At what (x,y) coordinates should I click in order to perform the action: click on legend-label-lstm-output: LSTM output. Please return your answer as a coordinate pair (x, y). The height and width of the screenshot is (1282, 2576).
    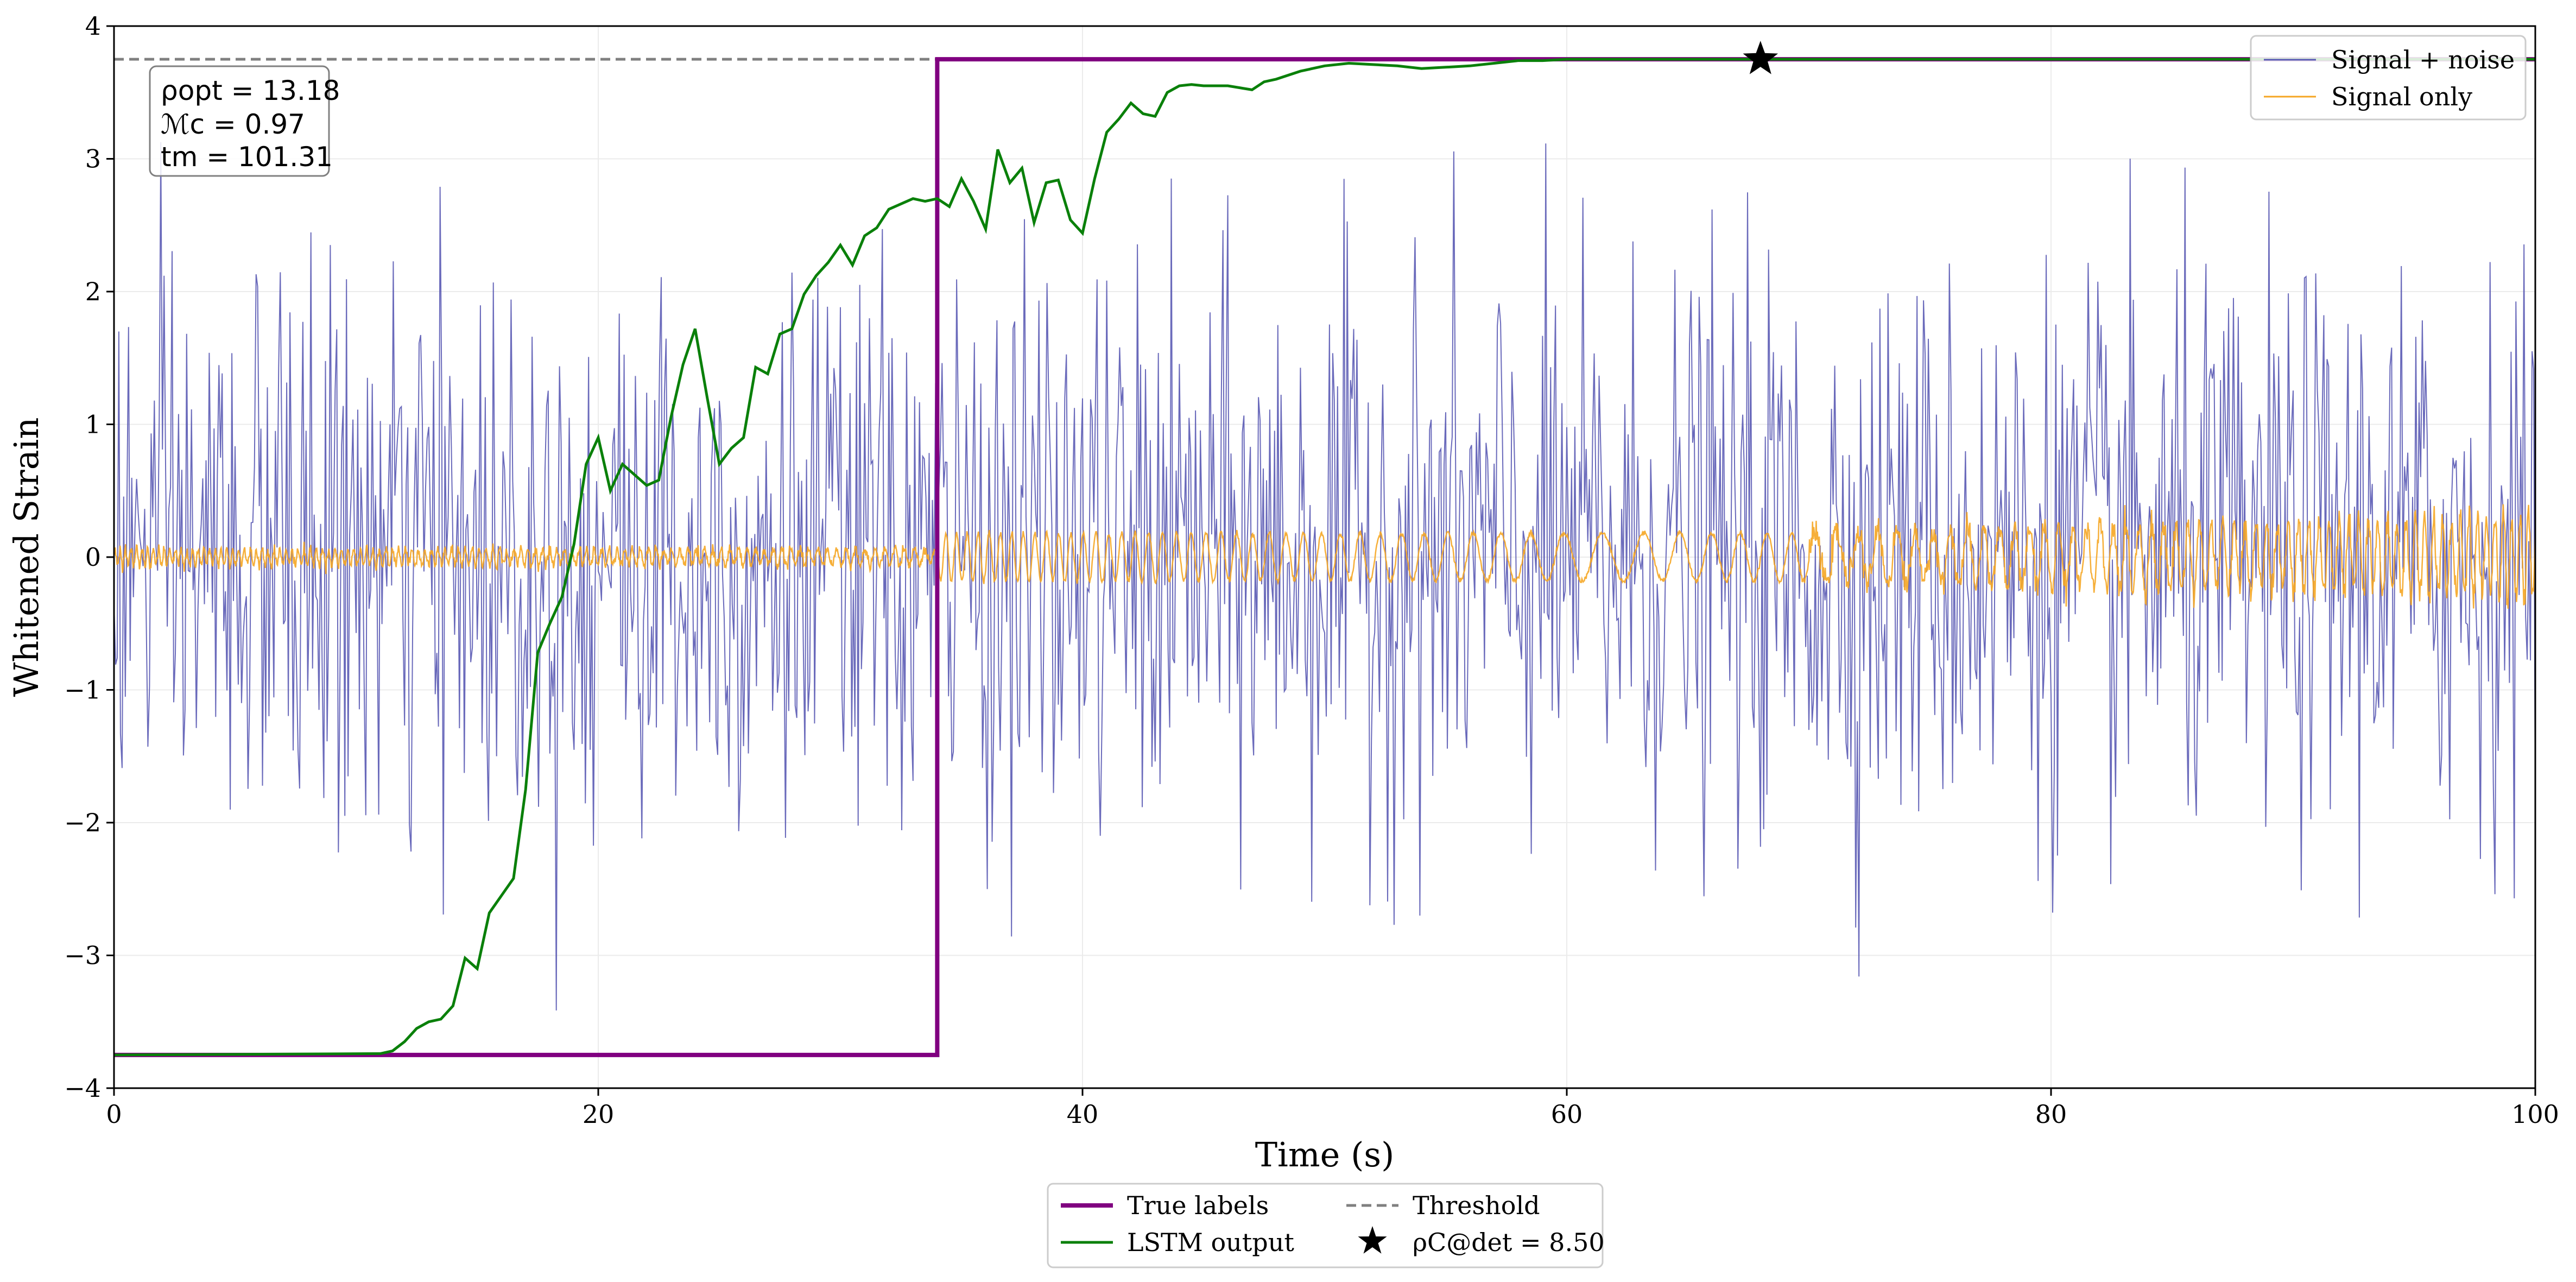
    Looking at the image, I should click on (1210, 1242).